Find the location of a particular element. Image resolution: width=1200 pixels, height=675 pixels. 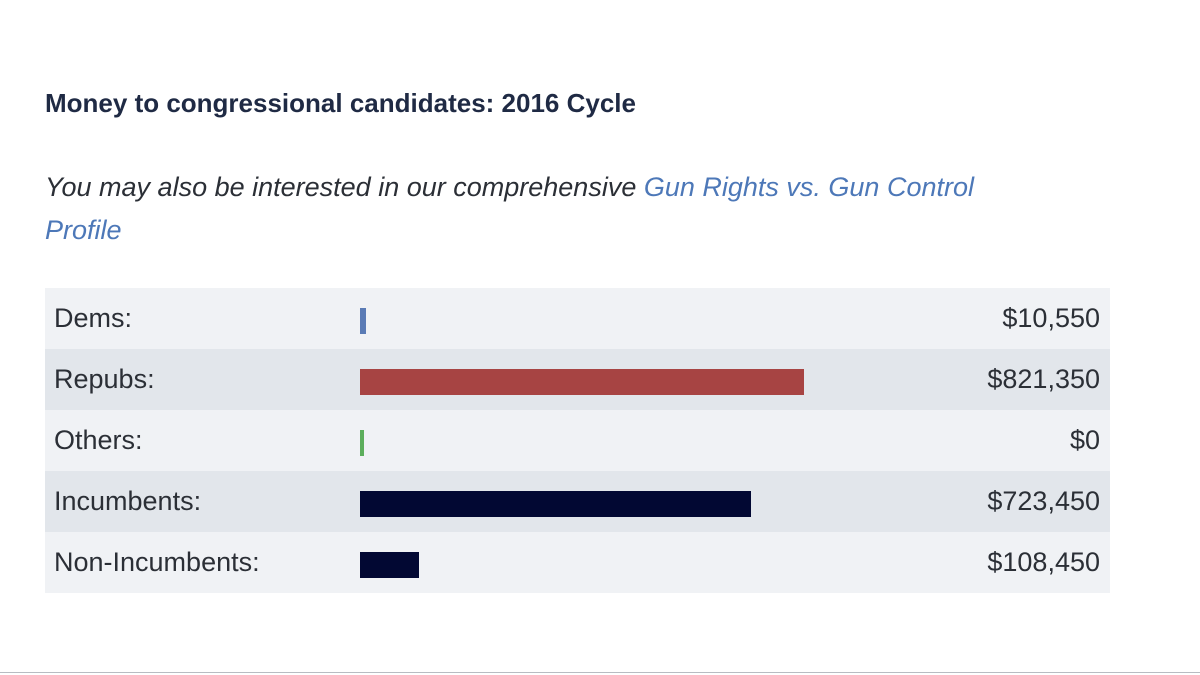

bottom-divider is located at coordinates (600, 672).